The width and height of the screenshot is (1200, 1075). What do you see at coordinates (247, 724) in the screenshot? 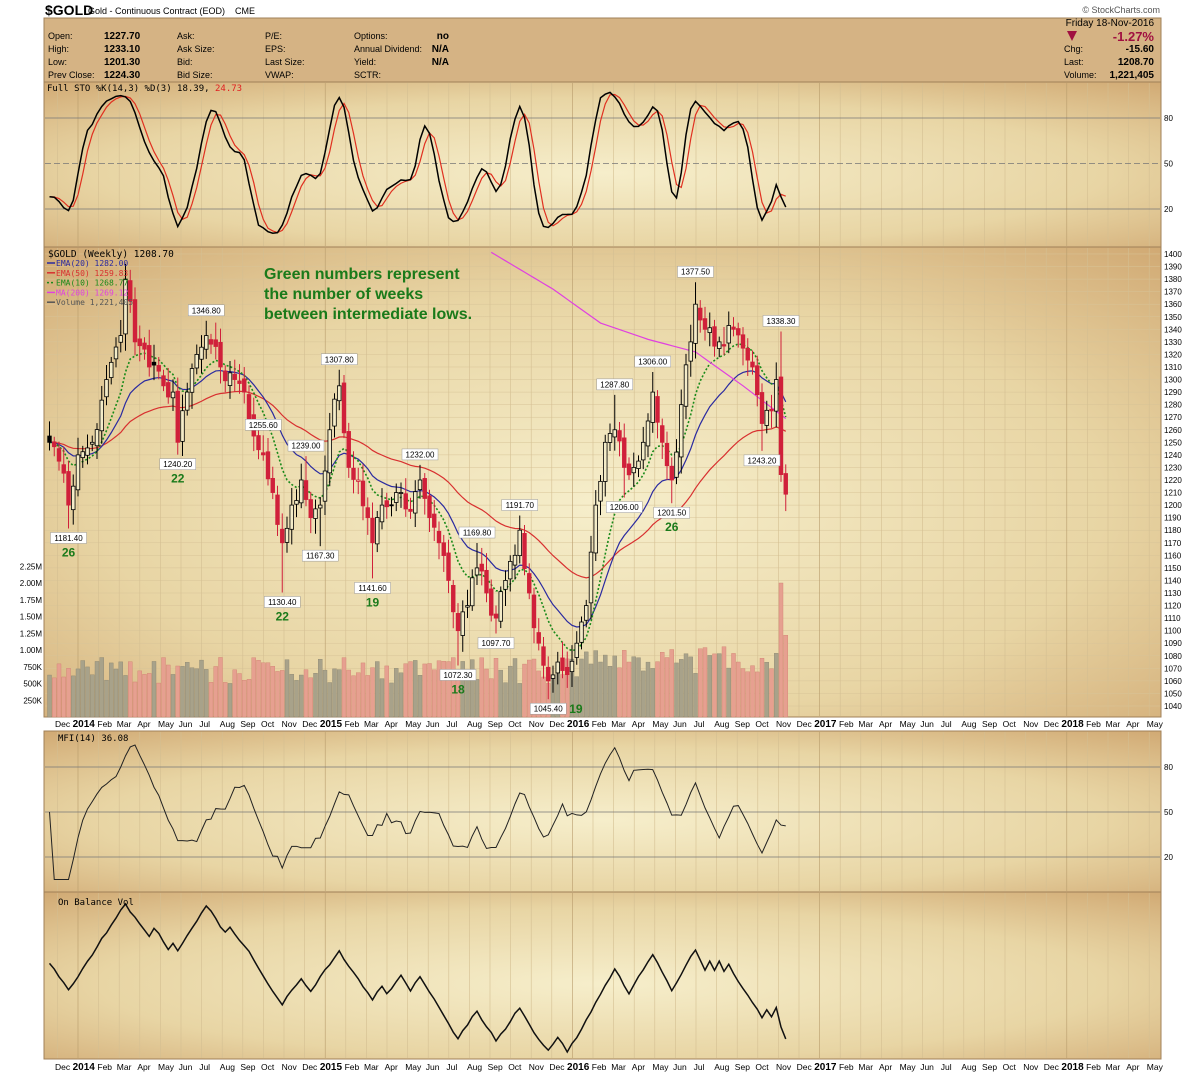
I see `time-tick: Sep` at bounding box center [247, 724].